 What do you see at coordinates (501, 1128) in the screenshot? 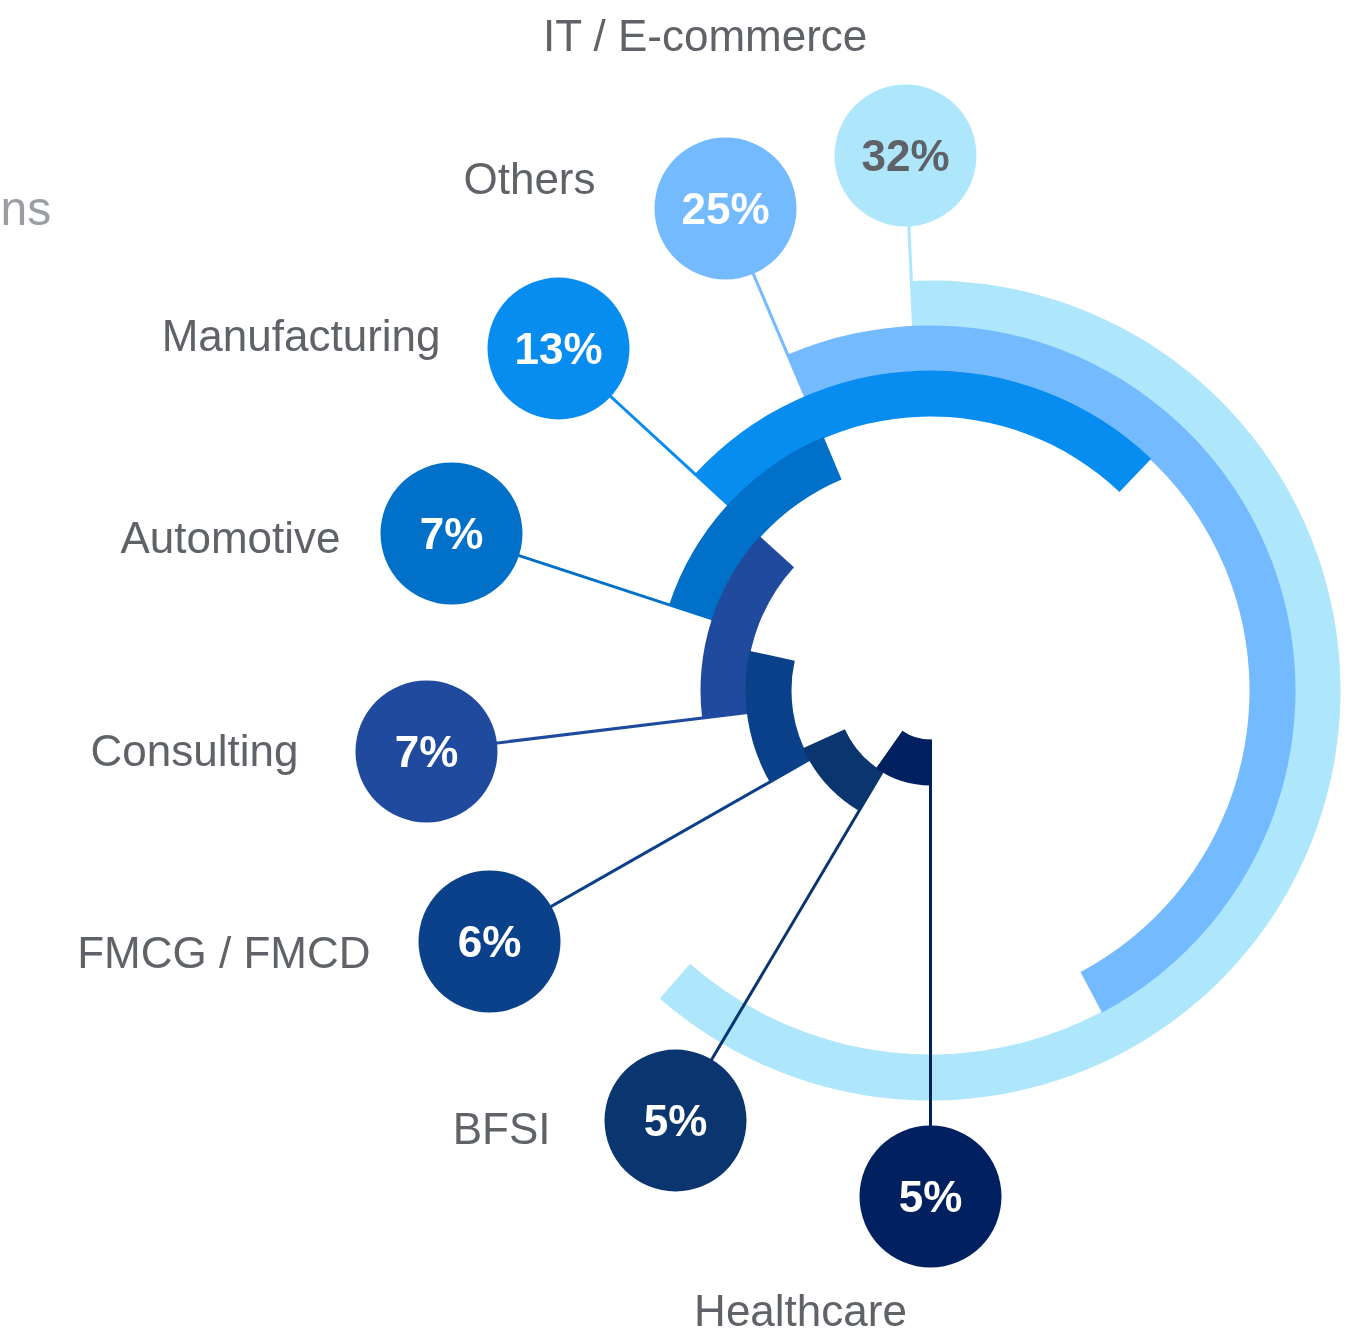
I see `category-label: BFSI` at bounding box center [501, 1128].